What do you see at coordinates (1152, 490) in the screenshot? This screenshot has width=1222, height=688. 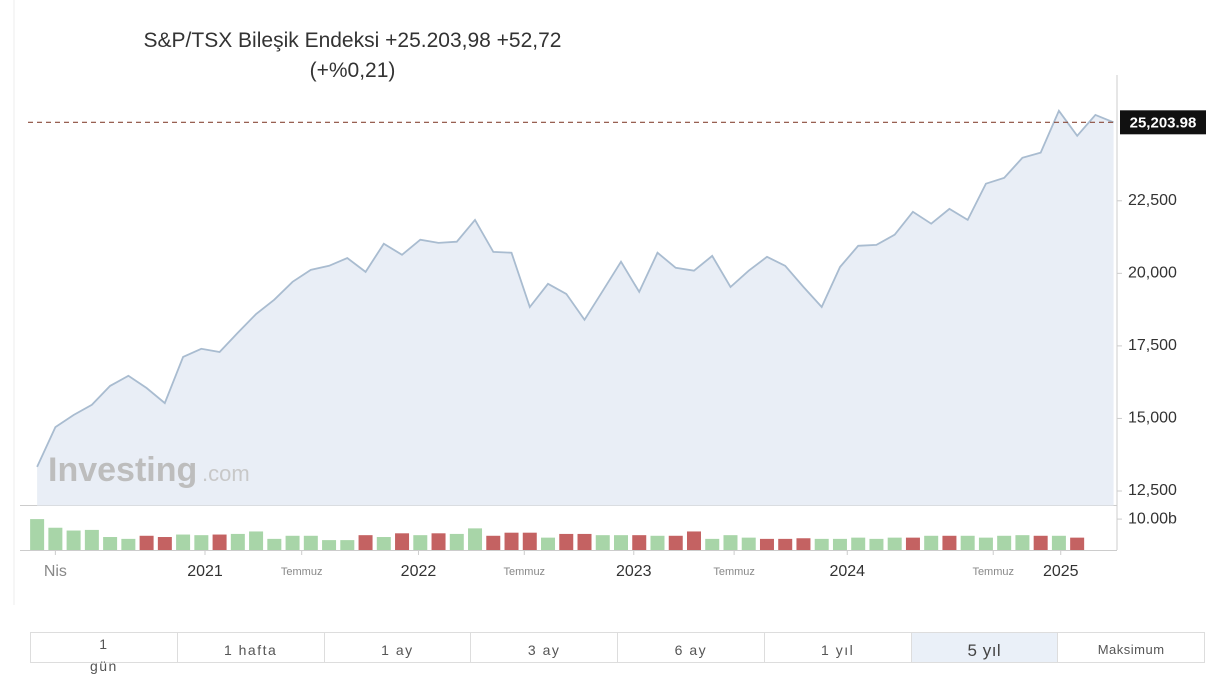 I see `y-tick-label: 12,500` at bounding box center [1152, 490].